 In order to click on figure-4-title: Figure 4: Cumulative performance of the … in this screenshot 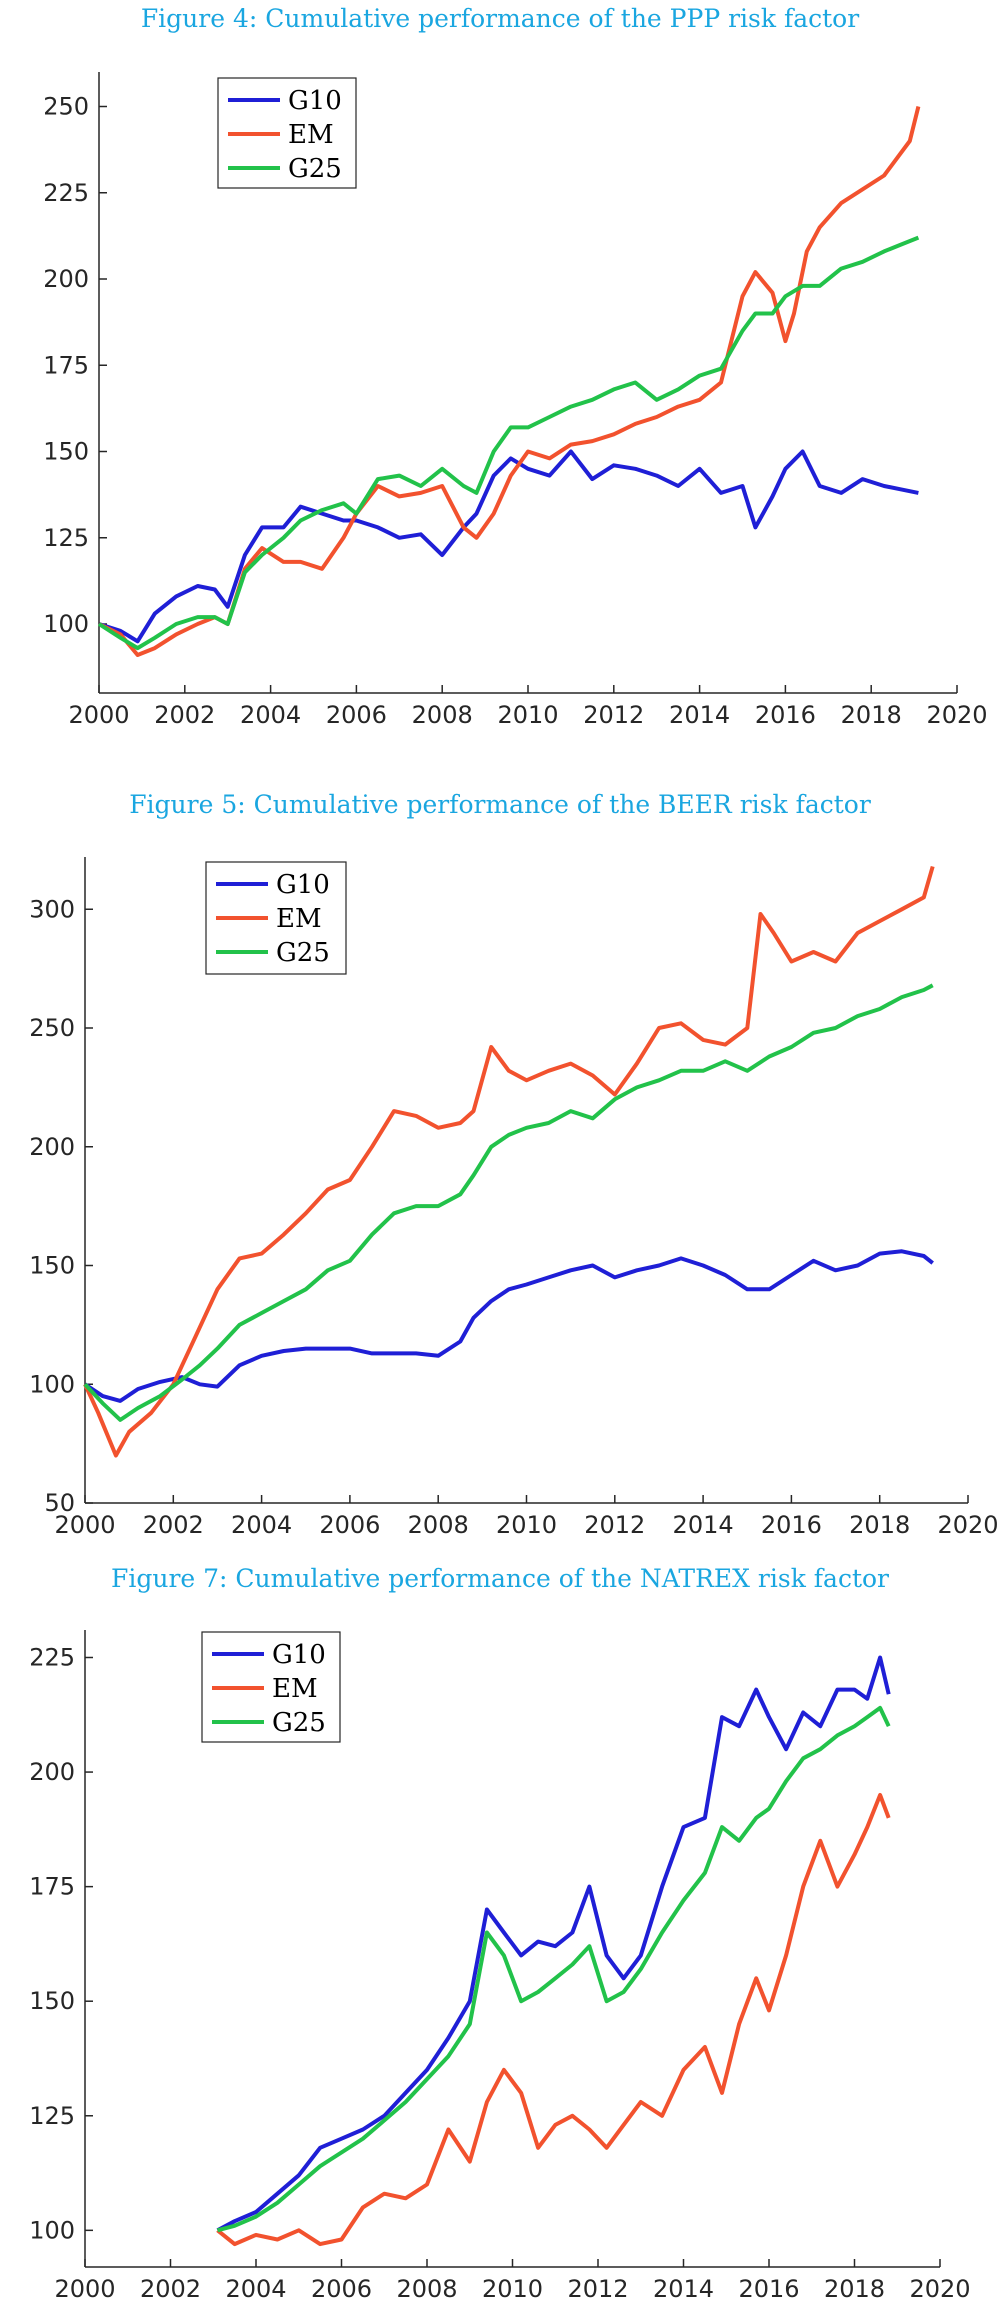, I will do `click(500, 18)`.